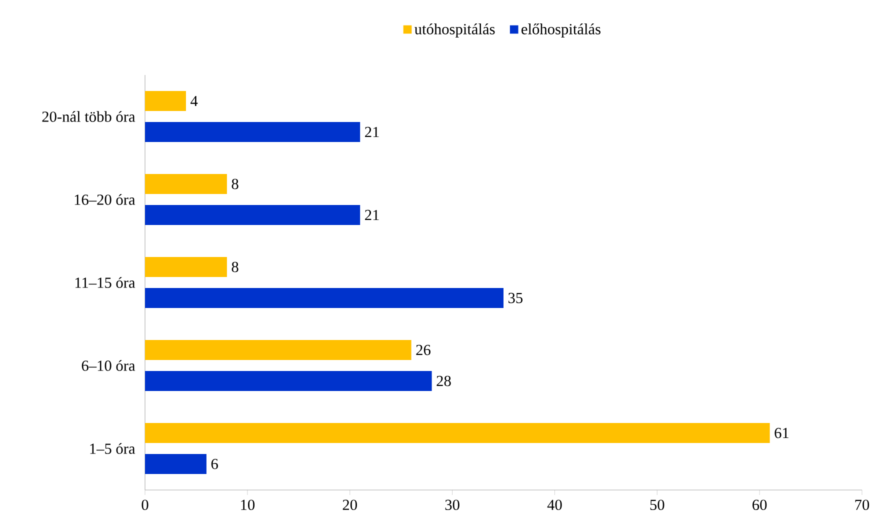  I want to click on data-label: 6, so click(214, 464).